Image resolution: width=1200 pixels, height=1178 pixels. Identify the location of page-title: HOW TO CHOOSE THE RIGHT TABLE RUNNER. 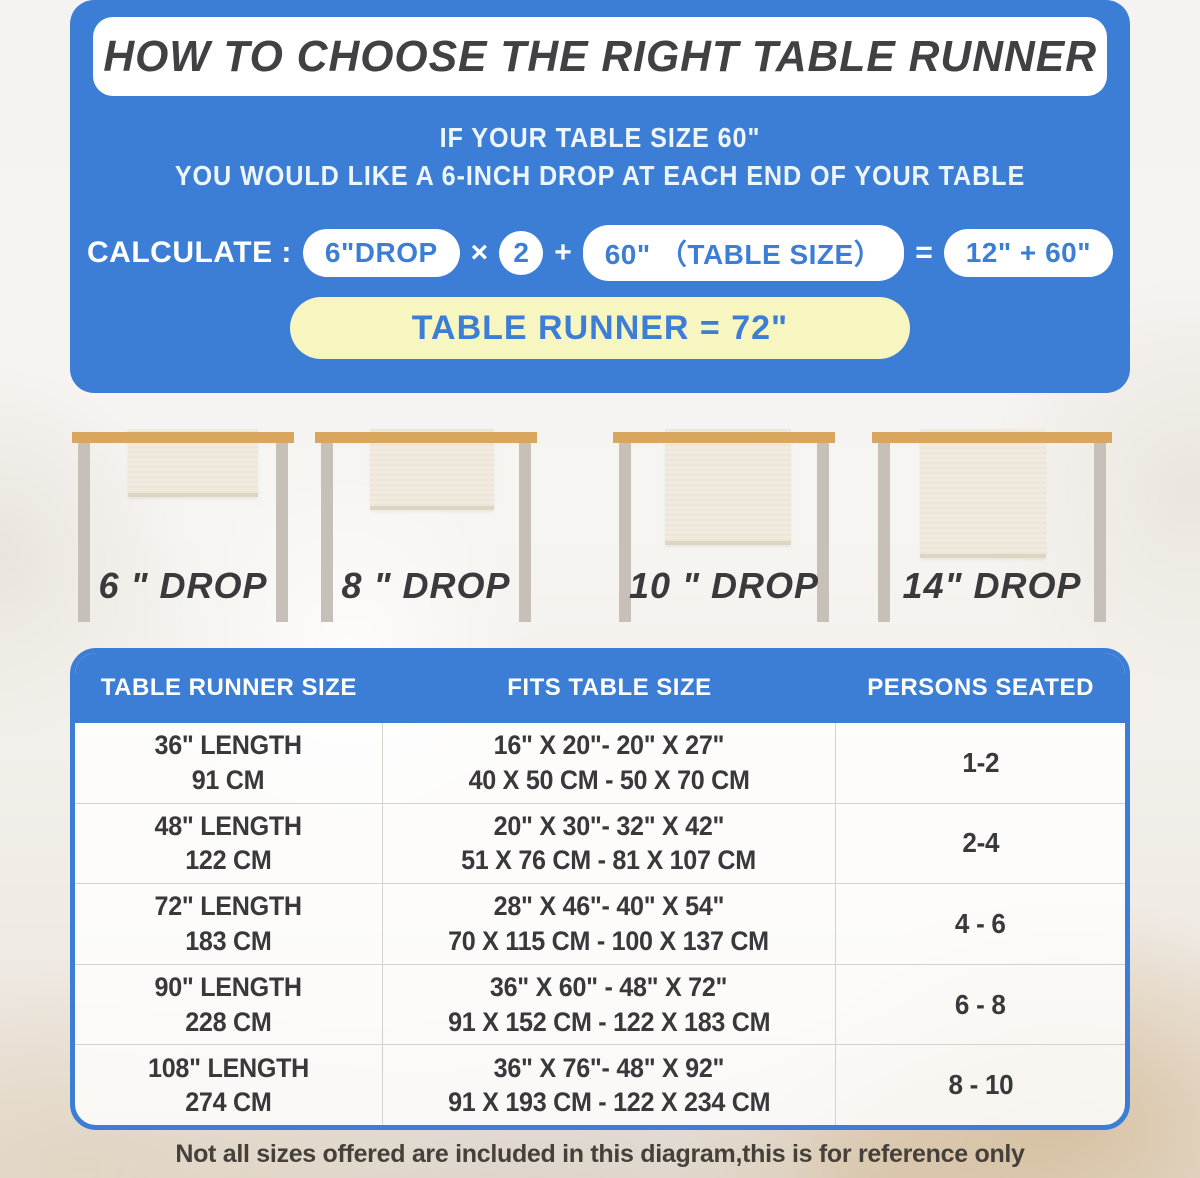
(600, 56).